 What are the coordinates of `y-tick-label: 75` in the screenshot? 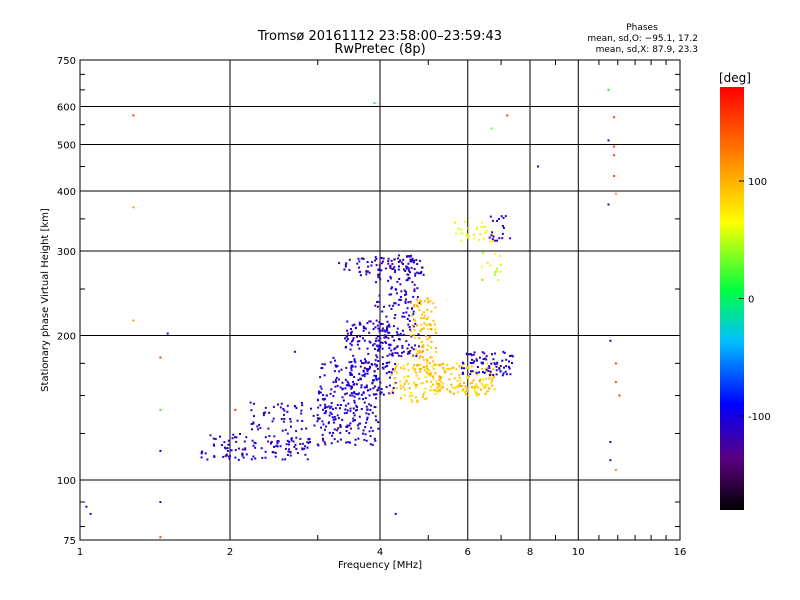 It's located at (69, 541).